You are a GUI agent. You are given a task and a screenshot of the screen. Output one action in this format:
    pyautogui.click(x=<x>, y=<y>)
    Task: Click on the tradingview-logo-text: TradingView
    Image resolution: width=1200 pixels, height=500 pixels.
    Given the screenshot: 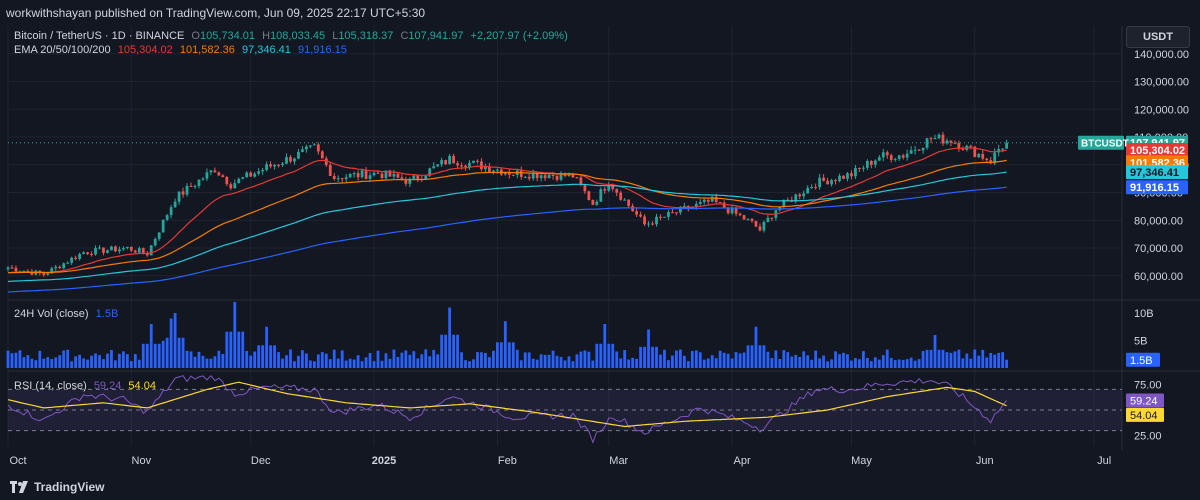 What is the action you would take?
    pyautogui.click(x=69, y=487)
    